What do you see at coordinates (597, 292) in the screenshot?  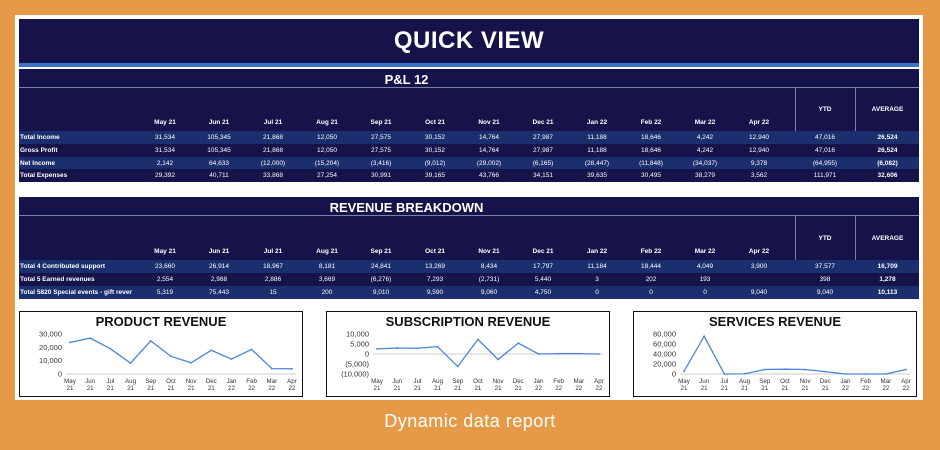 I see `table-cell: 0` at bounding box center [597, 292].